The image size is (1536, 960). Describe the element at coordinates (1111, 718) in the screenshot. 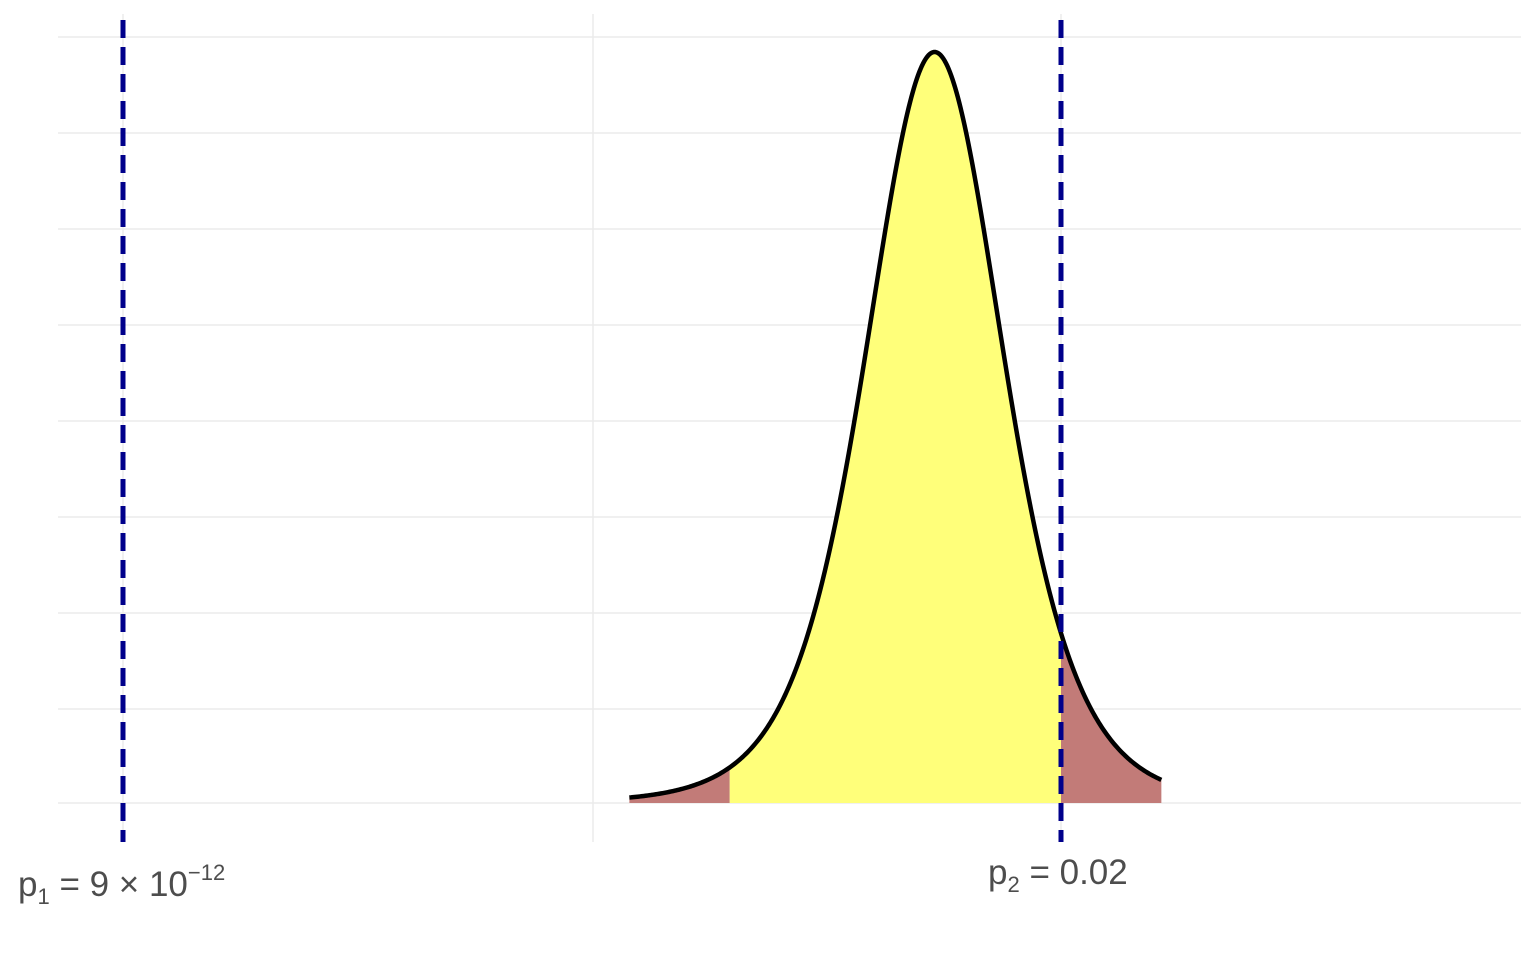

I see `tail-left-area` at that location.